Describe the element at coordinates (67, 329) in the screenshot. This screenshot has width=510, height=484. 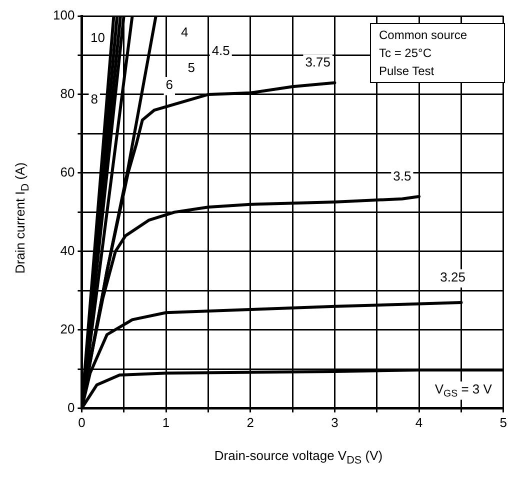
I see `y-tick-label: 20` at that location.